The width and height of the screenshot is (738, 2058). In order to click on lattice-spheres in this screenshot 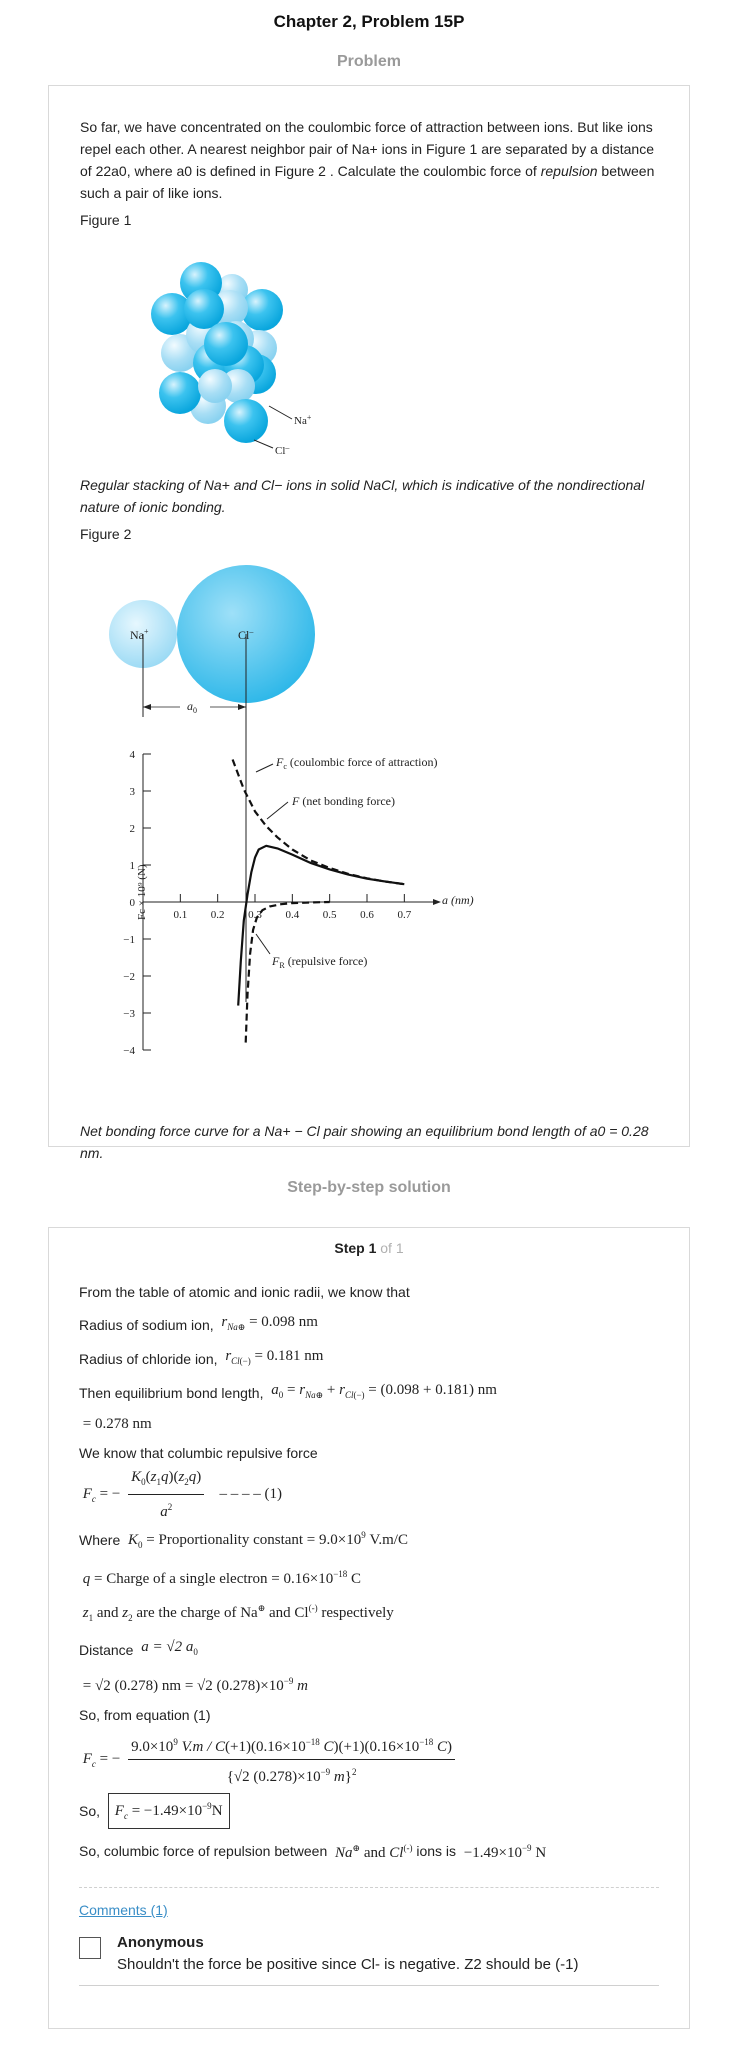, I will do `click(217, 352)`.